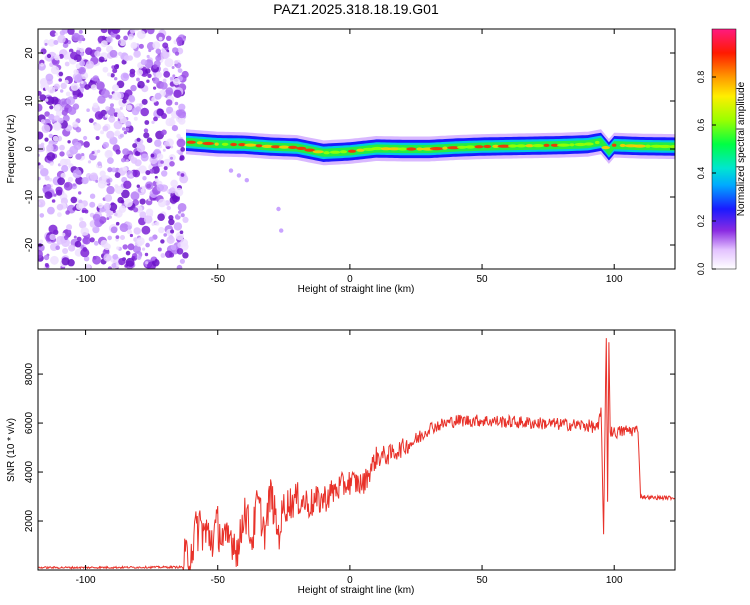  Describe the element at coordinates (29, 471) in the screenshot. I see `snr-ytick-label: 4000` at that location.